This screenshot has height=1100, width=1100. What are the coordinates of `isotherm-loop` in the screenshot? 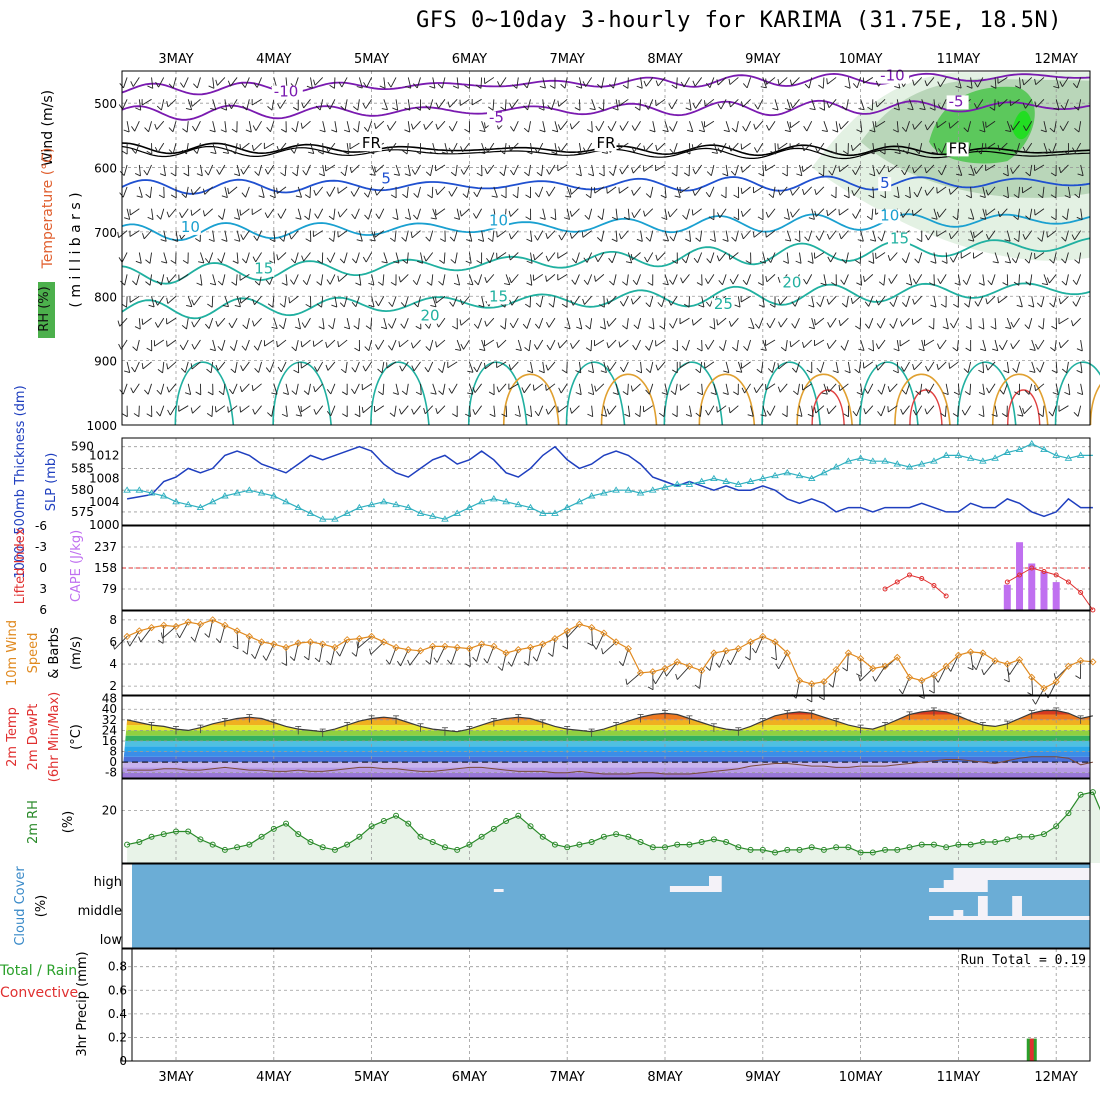 It's located at (204, 393).